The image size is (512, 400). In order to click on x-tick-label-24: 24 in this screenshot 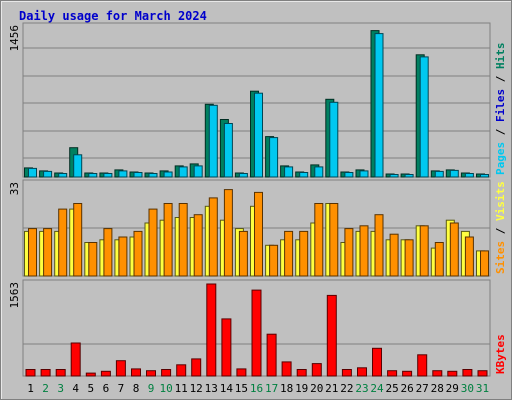, I will do `click(377, 388)`.